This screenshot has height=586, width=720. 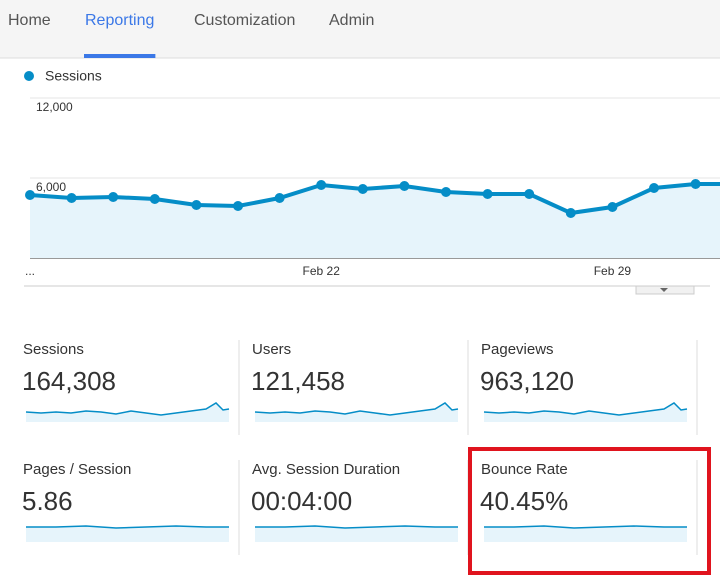 What do you see at coordinates (351, 20) in the screenshot?
I see `nav-tab: Admin` at bounding box center [351, 20].